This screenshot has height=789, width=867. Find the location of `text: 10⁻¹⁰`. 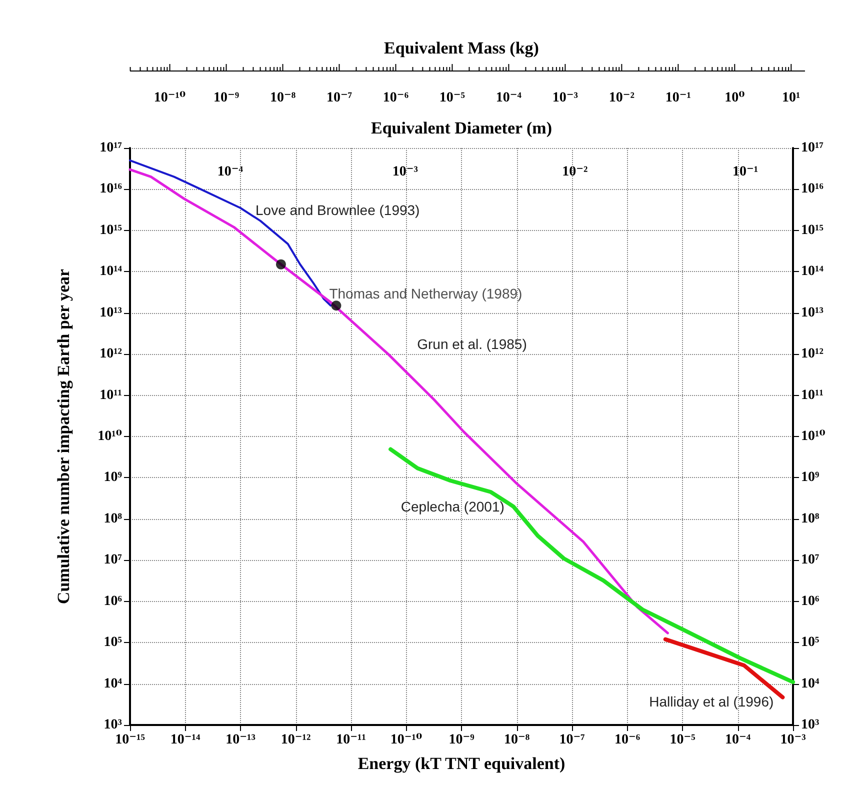

text: 10⁻¹⁰ is located at coordinates (170, 98).